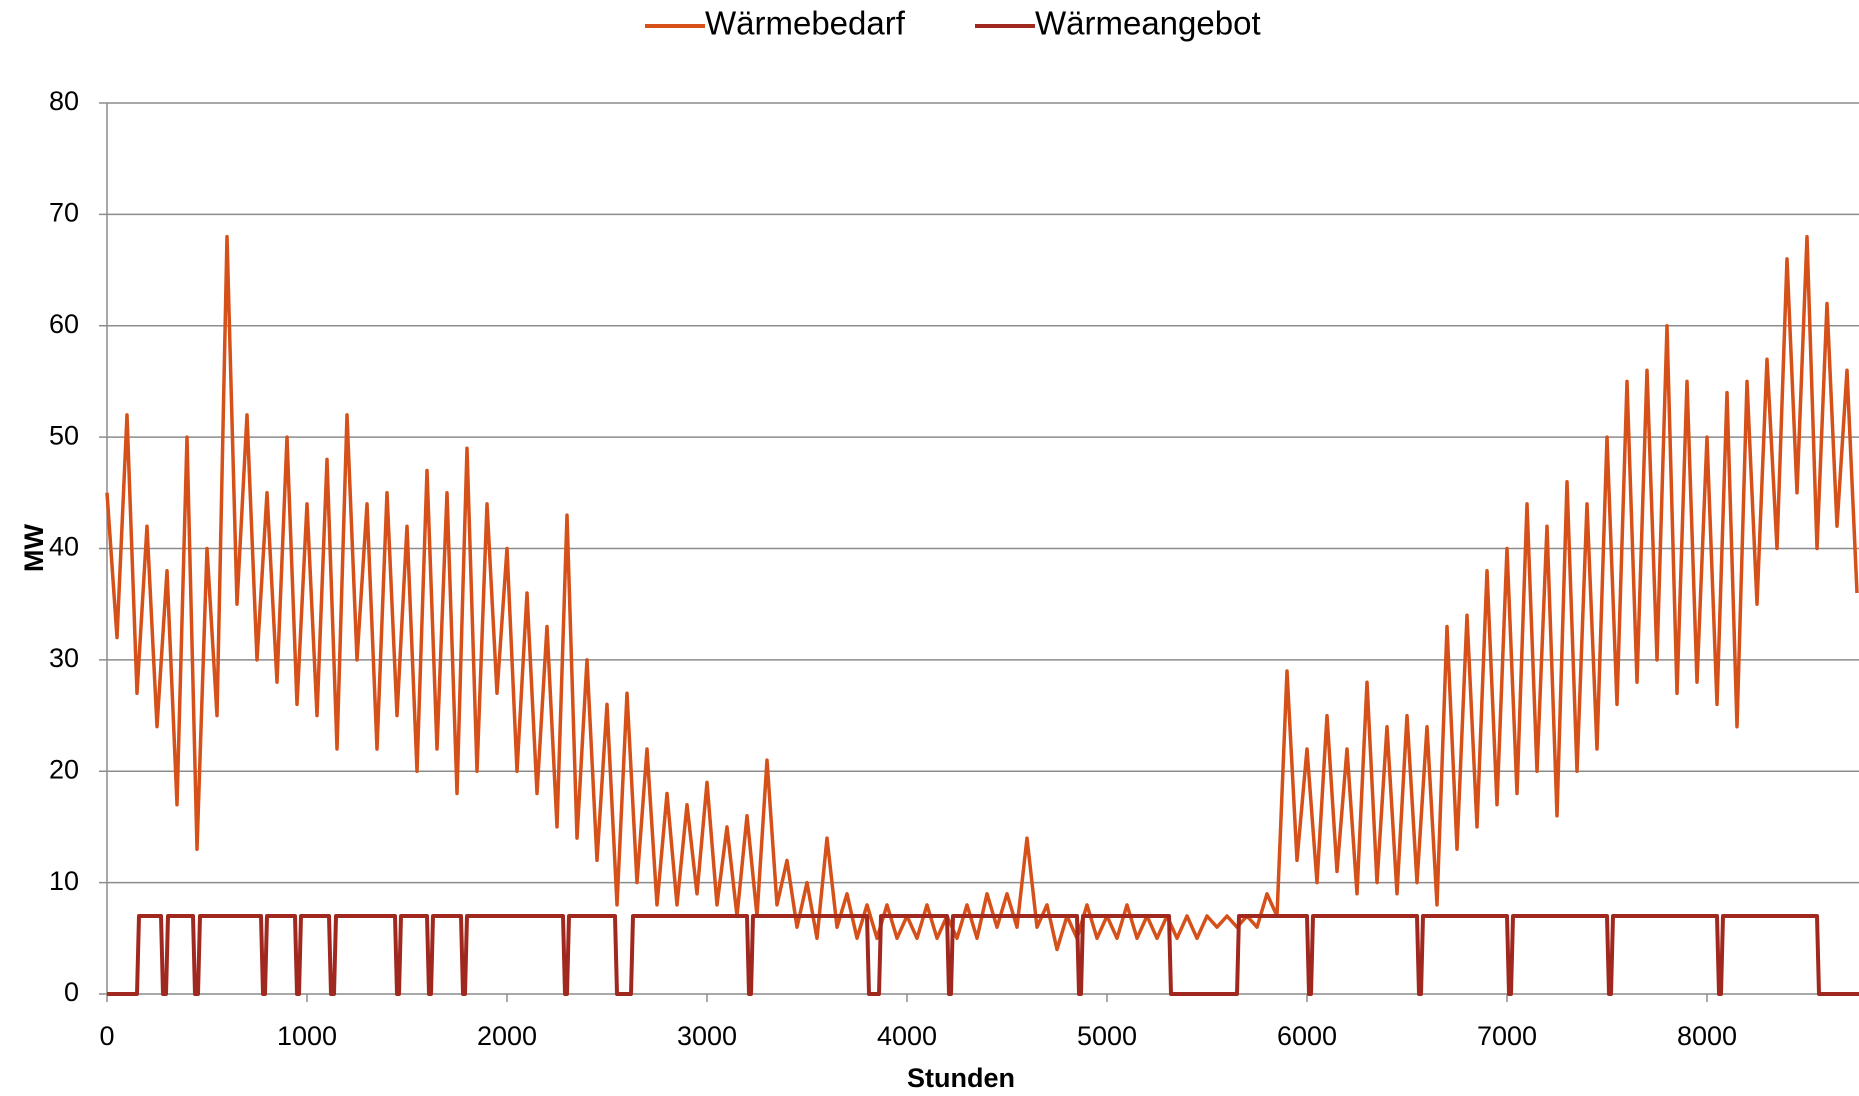 The width and height of the screenshot is (1859, 1096). I want to click on x-tick-label: 8000, so click(1707, 1036).